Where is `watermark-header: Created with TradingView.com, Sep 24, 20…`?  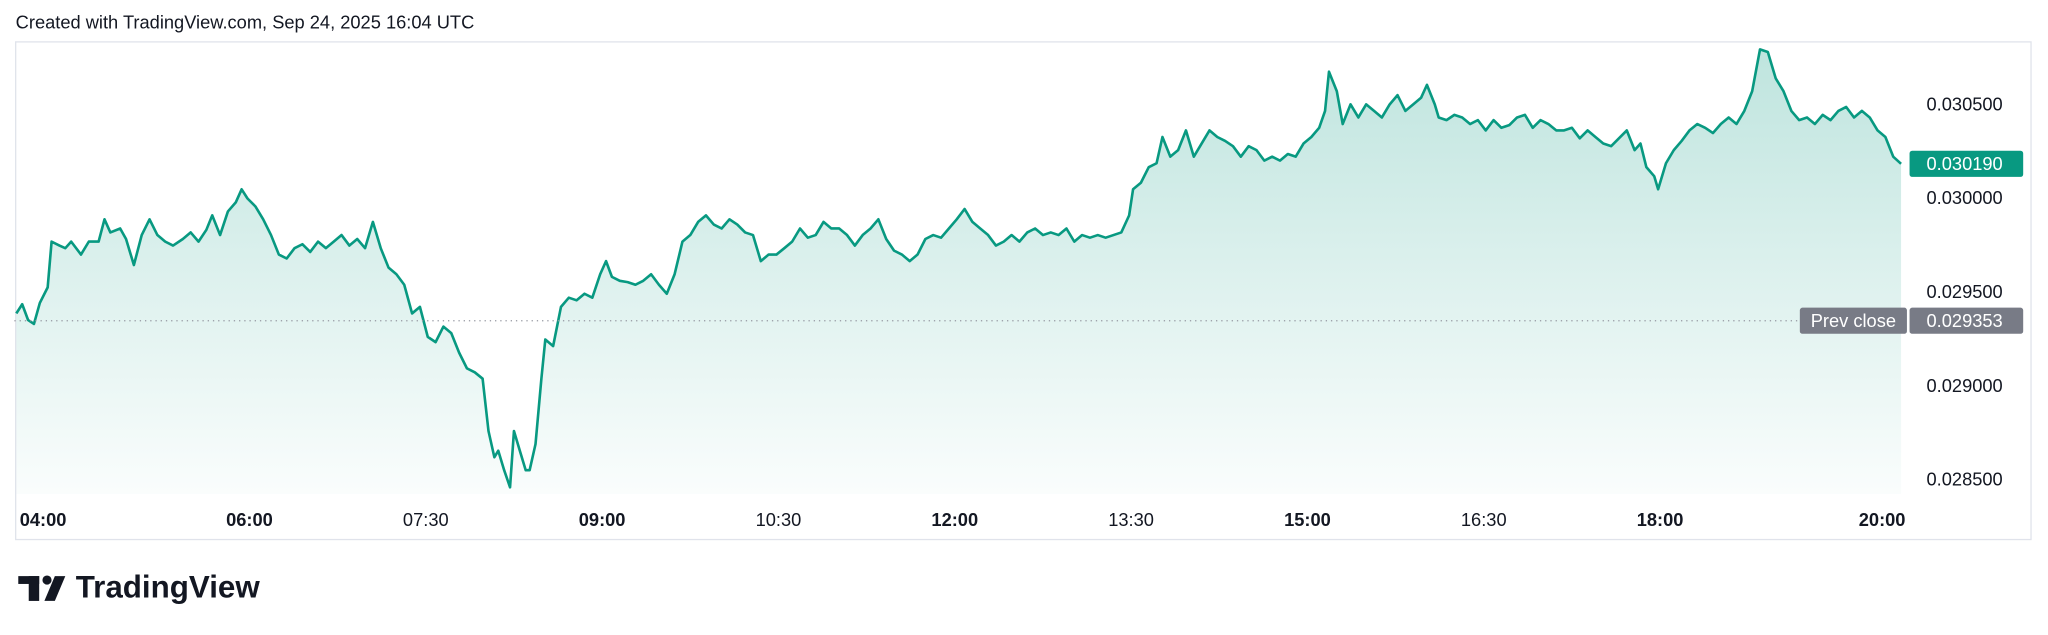 watermark-header: Created with TradingView.com, Sep 24, 20… is located at coordinates (245, 21).